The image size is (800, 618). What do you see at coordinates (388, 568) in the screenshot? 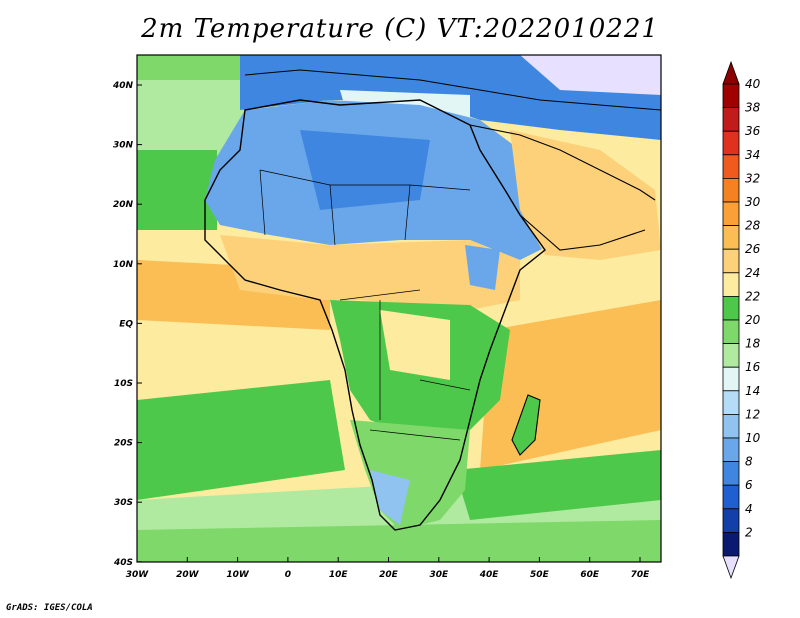
I see `x-axis: 30W 20W 10W 0 10E 20E 30E 40E 50E 60E 70E` at bounding box center [388, 568].